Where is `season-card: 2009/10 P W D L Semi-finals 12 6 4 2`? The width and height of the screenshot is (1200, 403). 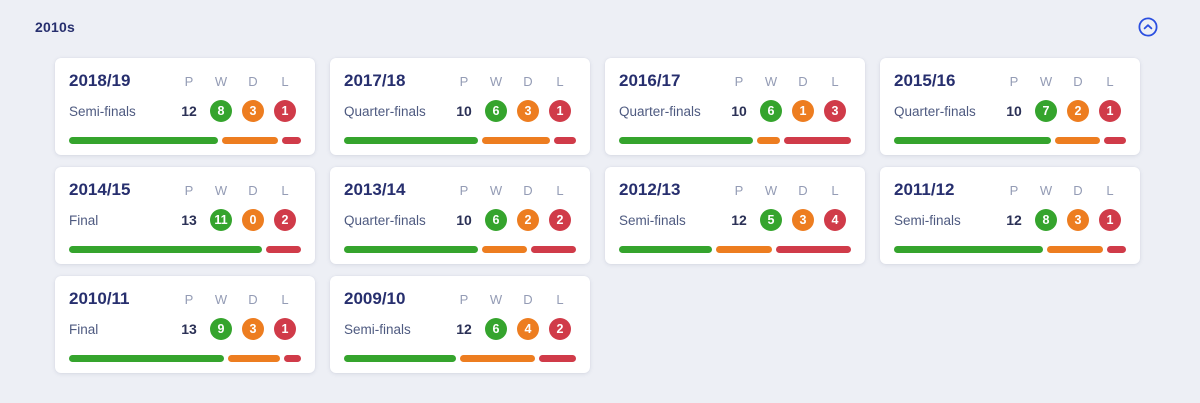
season-card: 2009/10 P W D L Semi-finals 12 6 4 2 is located at coordinates (460, 324).